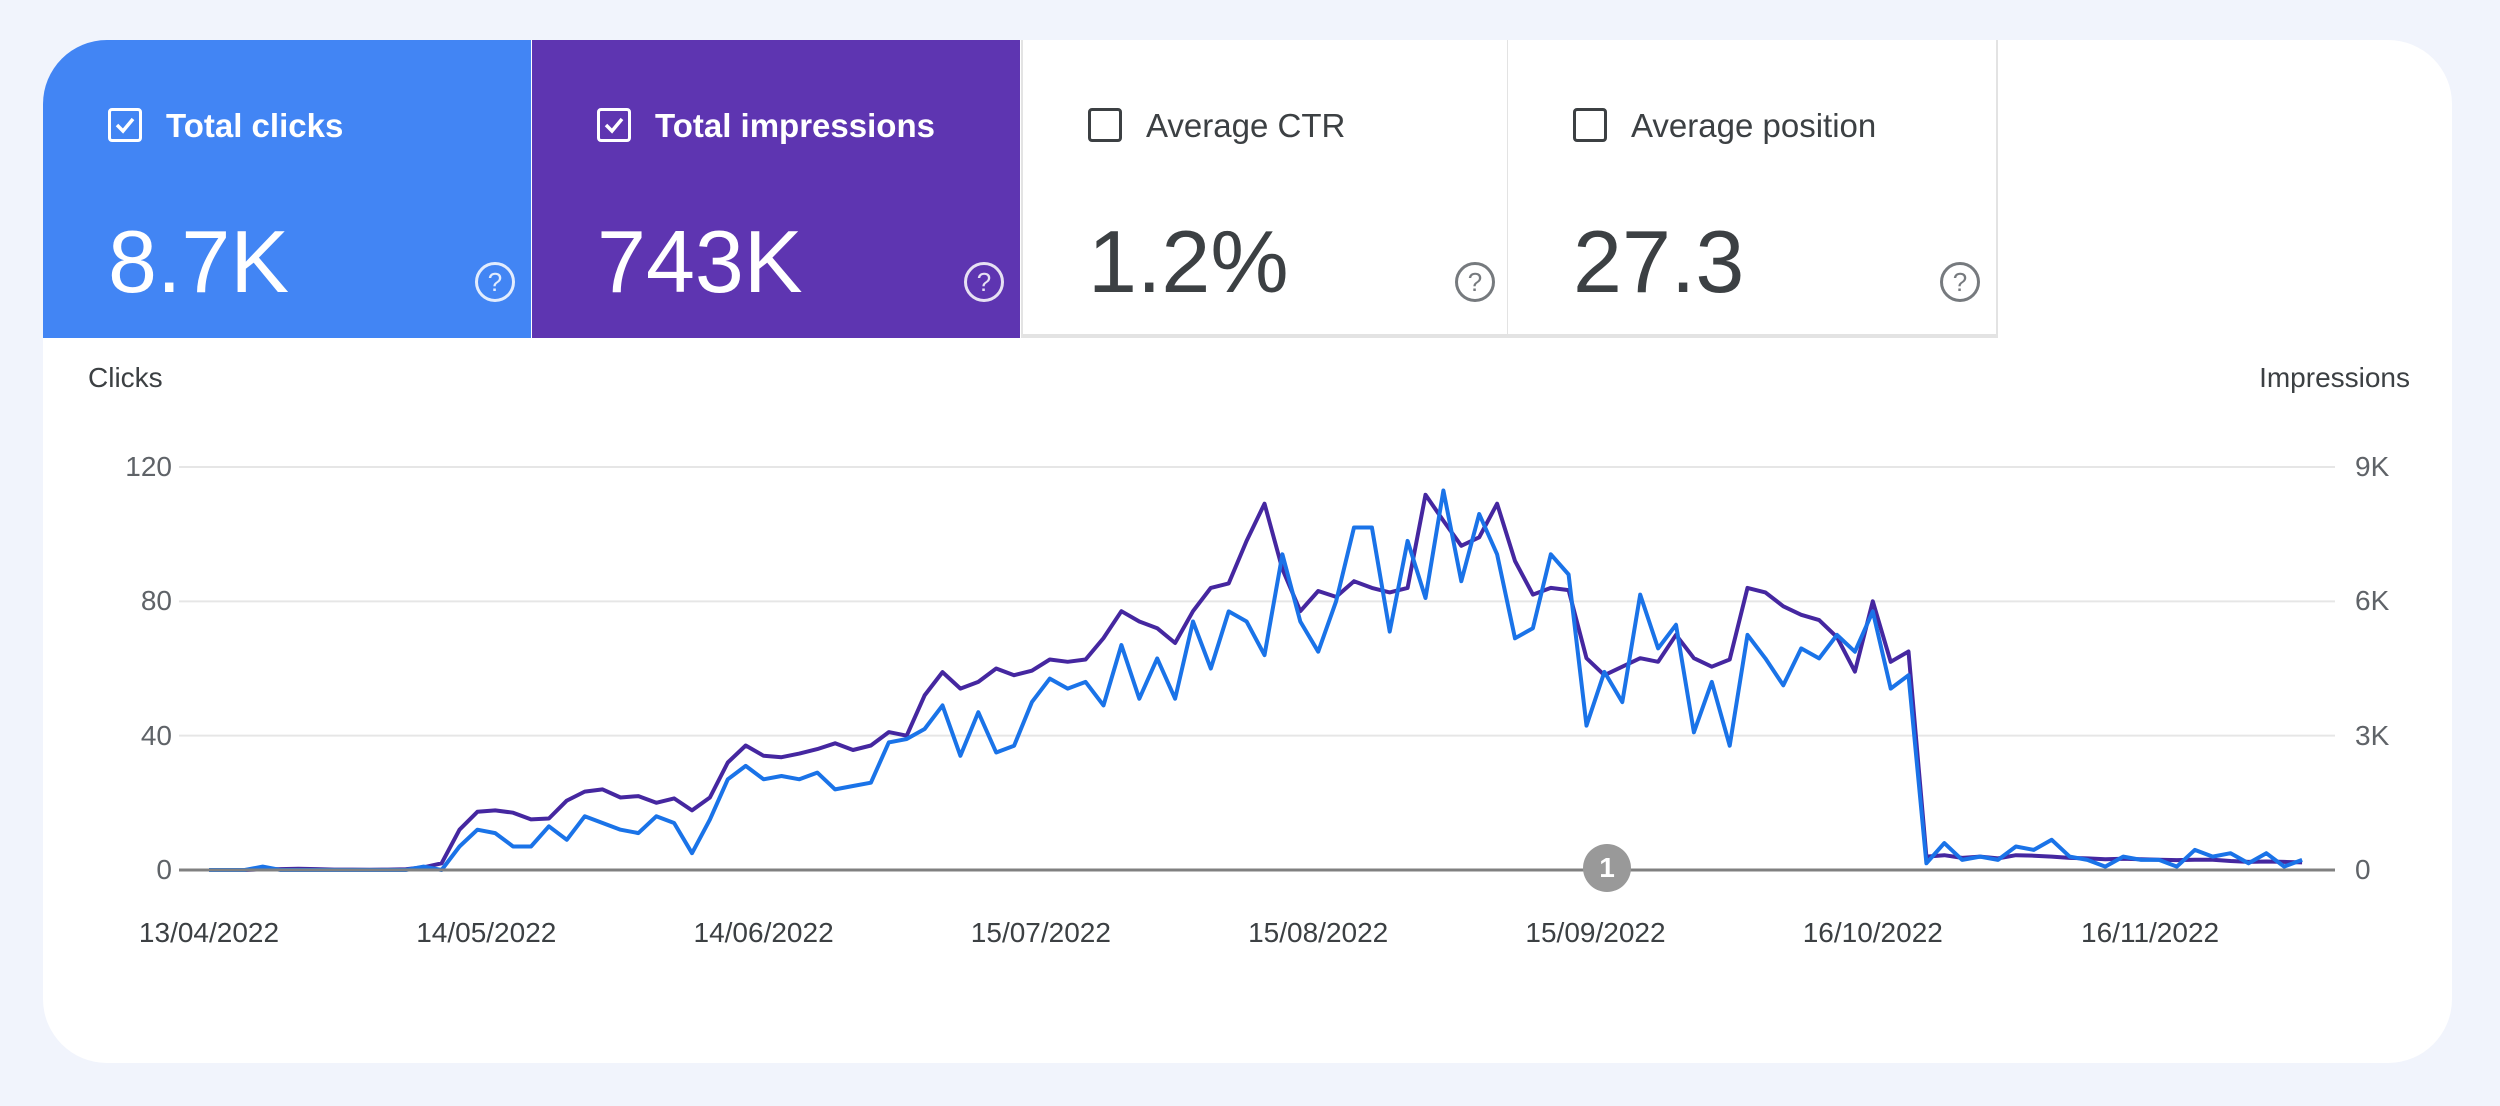  Describe the element at coordinates (1265, 189) in the screenshot. I see `tile-average-ctr: Average CTR 1.2% ?` at that location.